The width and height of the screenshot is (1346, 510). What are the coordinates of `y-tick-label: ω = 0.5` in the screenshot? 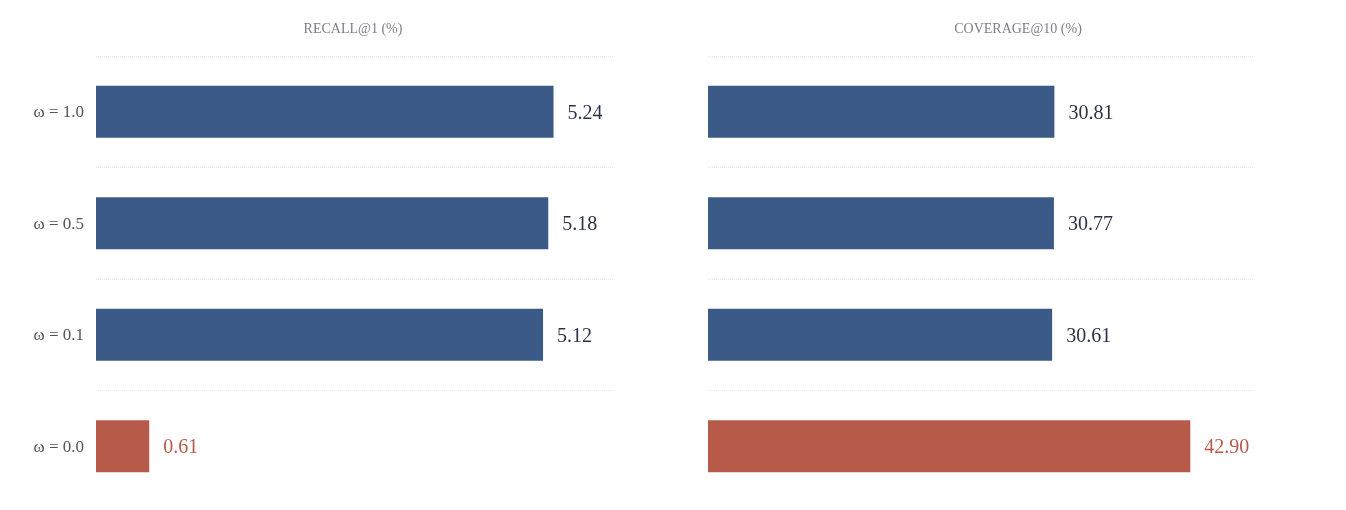 It's located at (58, 223).